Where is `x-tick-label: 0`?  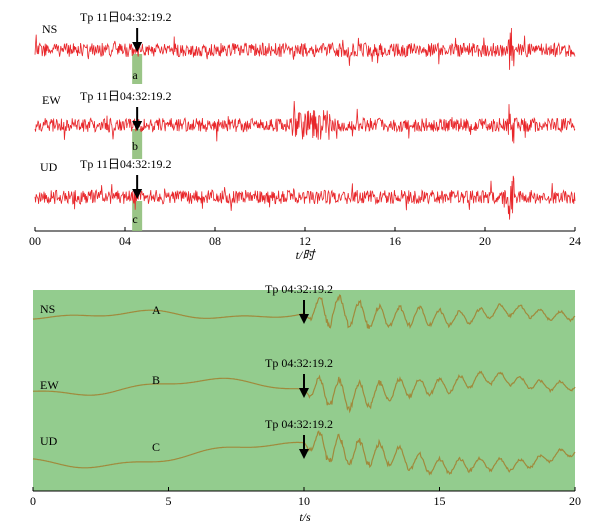
x-tick-label: 0 is located at coordinates (33, 501).